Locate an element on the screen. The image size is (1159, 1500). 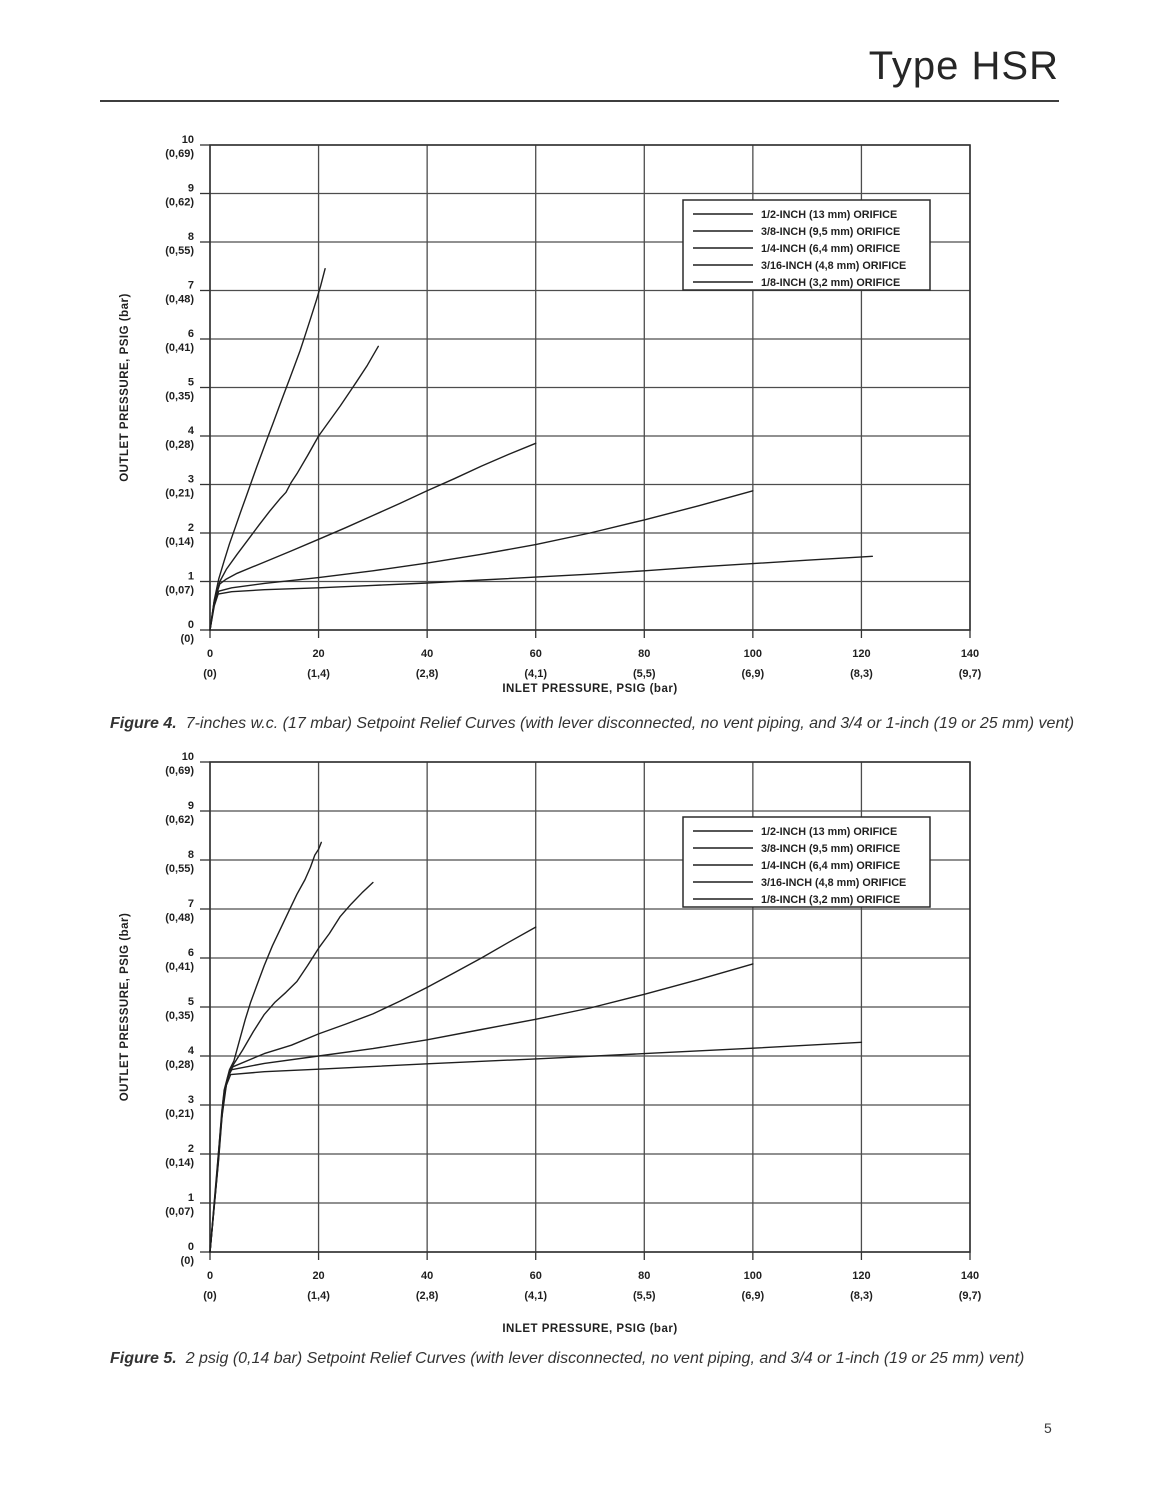
figure-5-caption-label: Figure 5. is located at coordinates (143, 1358).